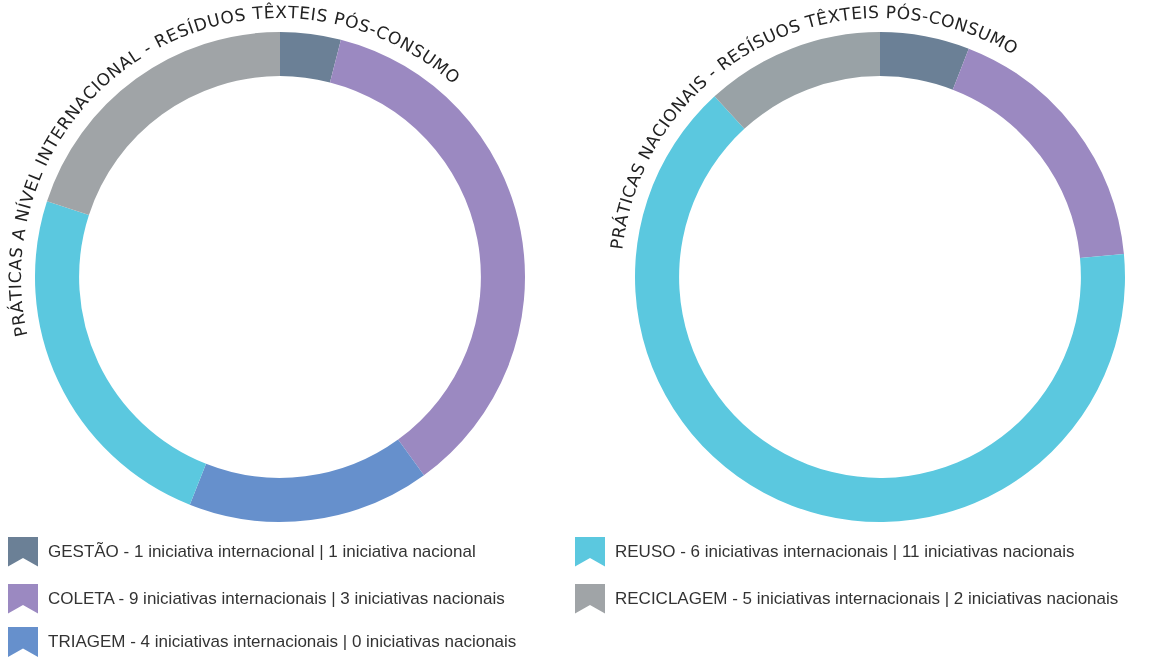  Describe the element at coordinates (262, 551) in the screenshot. I see `legend-label: GESTÃO - 1 iniciativa internacional | 1 iniciativa nacional` at that location.